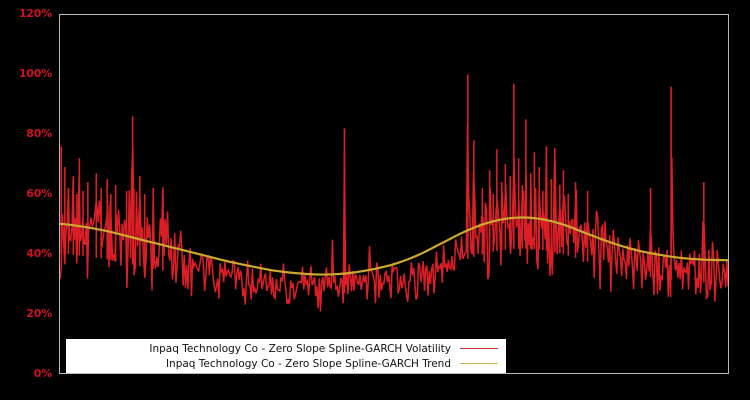 The height and width of the screenshot is (400, 750). What do you see at coordinates (39, 253) in the screenshot?
I see `y-axis-tick-label-40: 40%` at bounding box center [39, 253].